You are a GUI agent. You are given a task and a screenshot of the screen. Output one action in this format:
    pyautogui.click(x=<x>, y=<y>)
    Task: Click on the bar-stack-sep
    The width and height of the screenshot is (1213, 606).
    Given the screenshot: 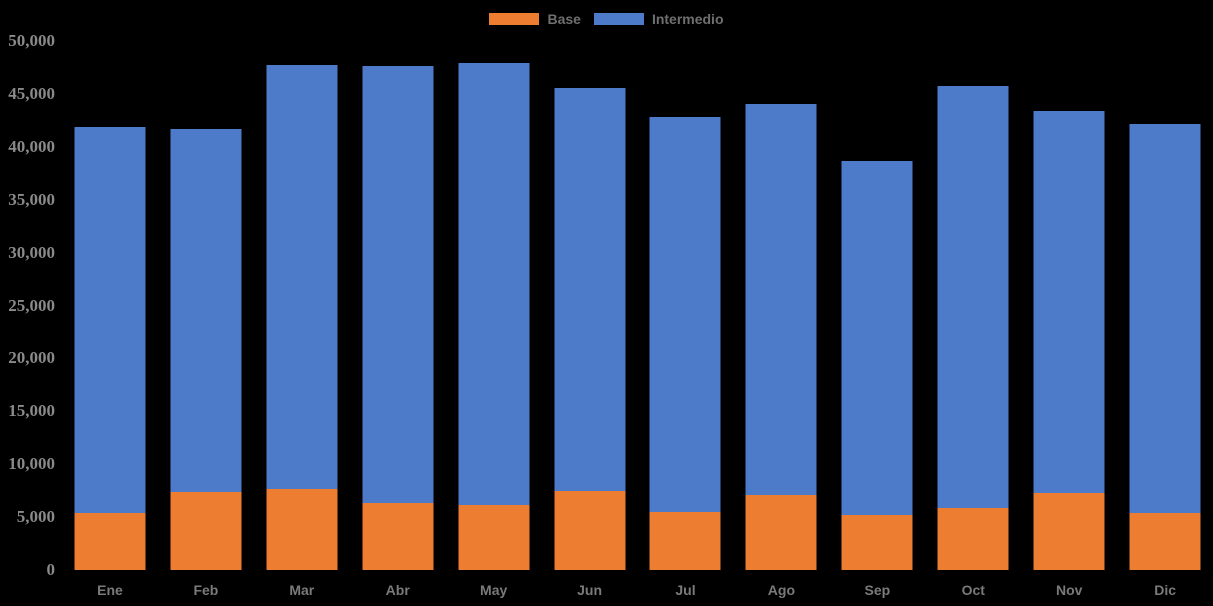 What is the action you would take?
    pyautogui.click(x=877, y=365)
    